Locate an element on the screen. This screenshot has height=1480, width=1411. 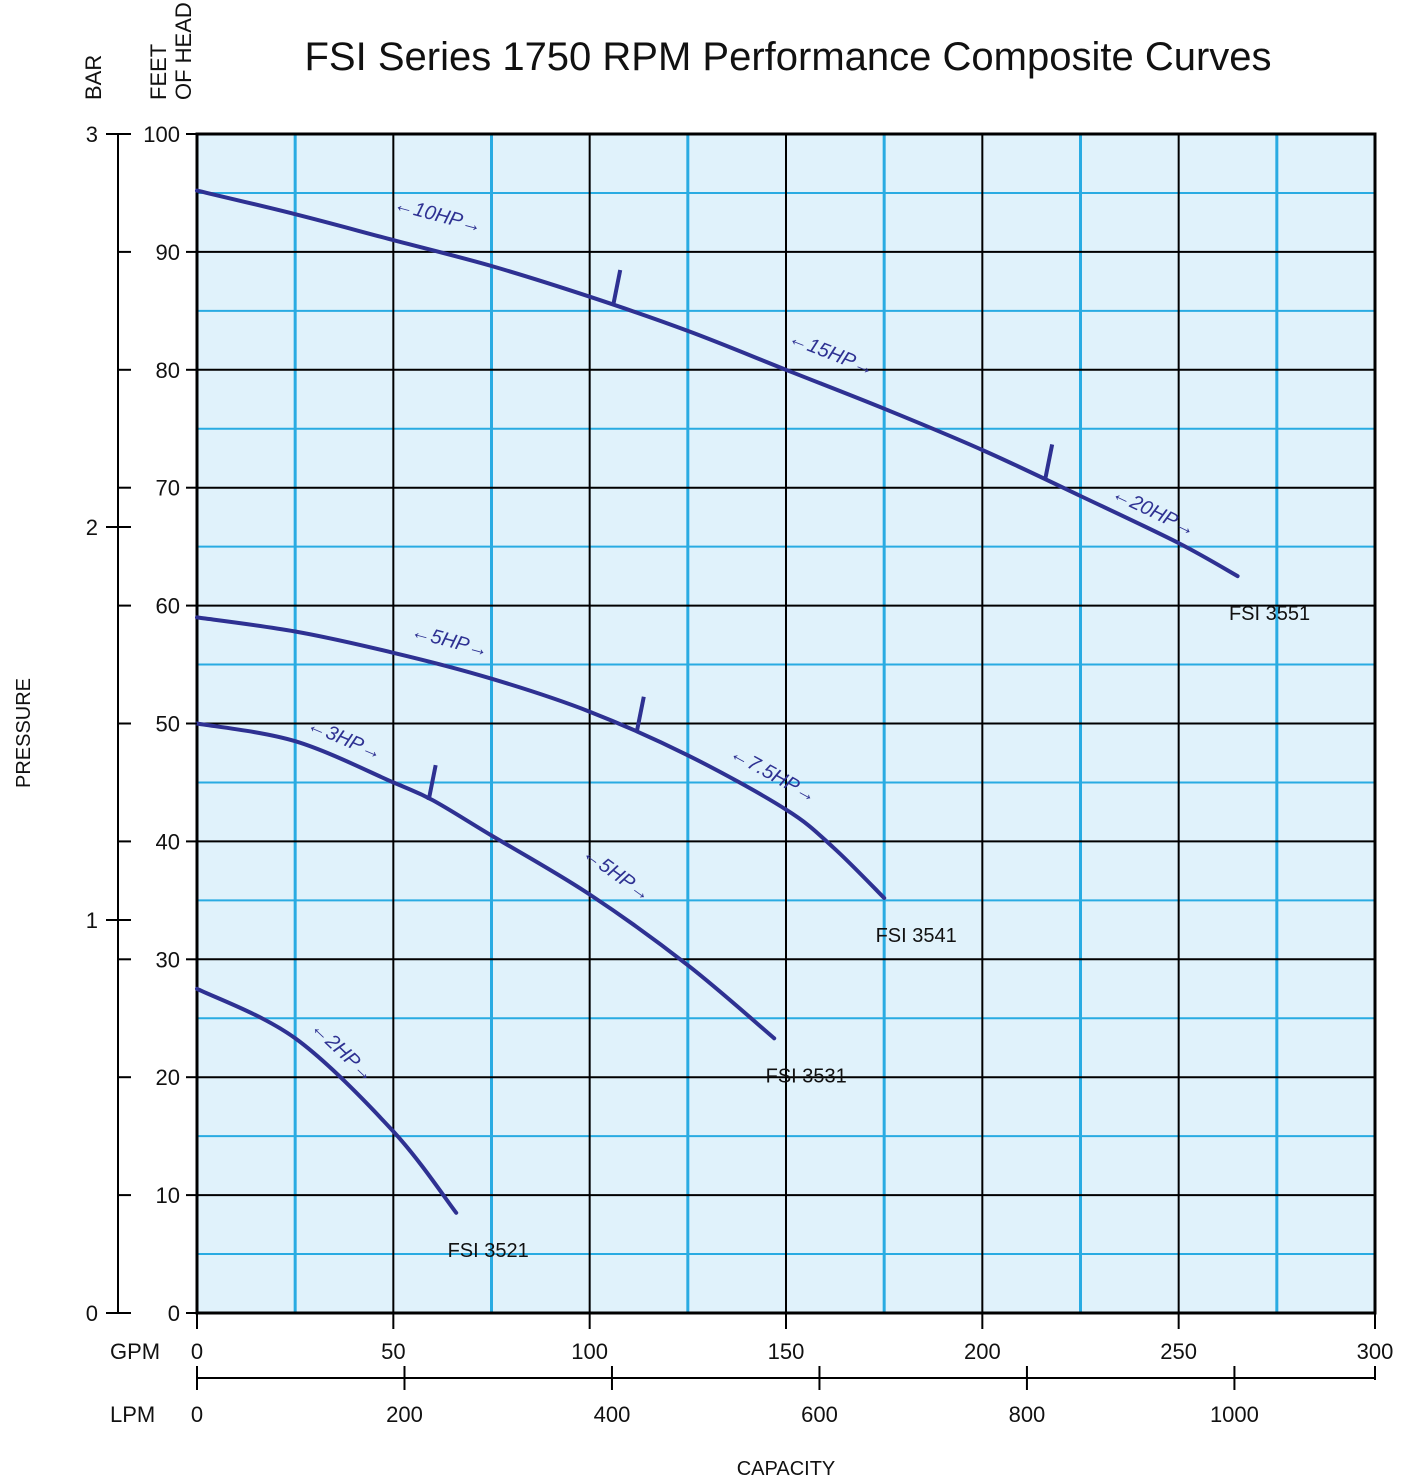
lpm-tick-label: 600 is located at coordinates (819, 1414).